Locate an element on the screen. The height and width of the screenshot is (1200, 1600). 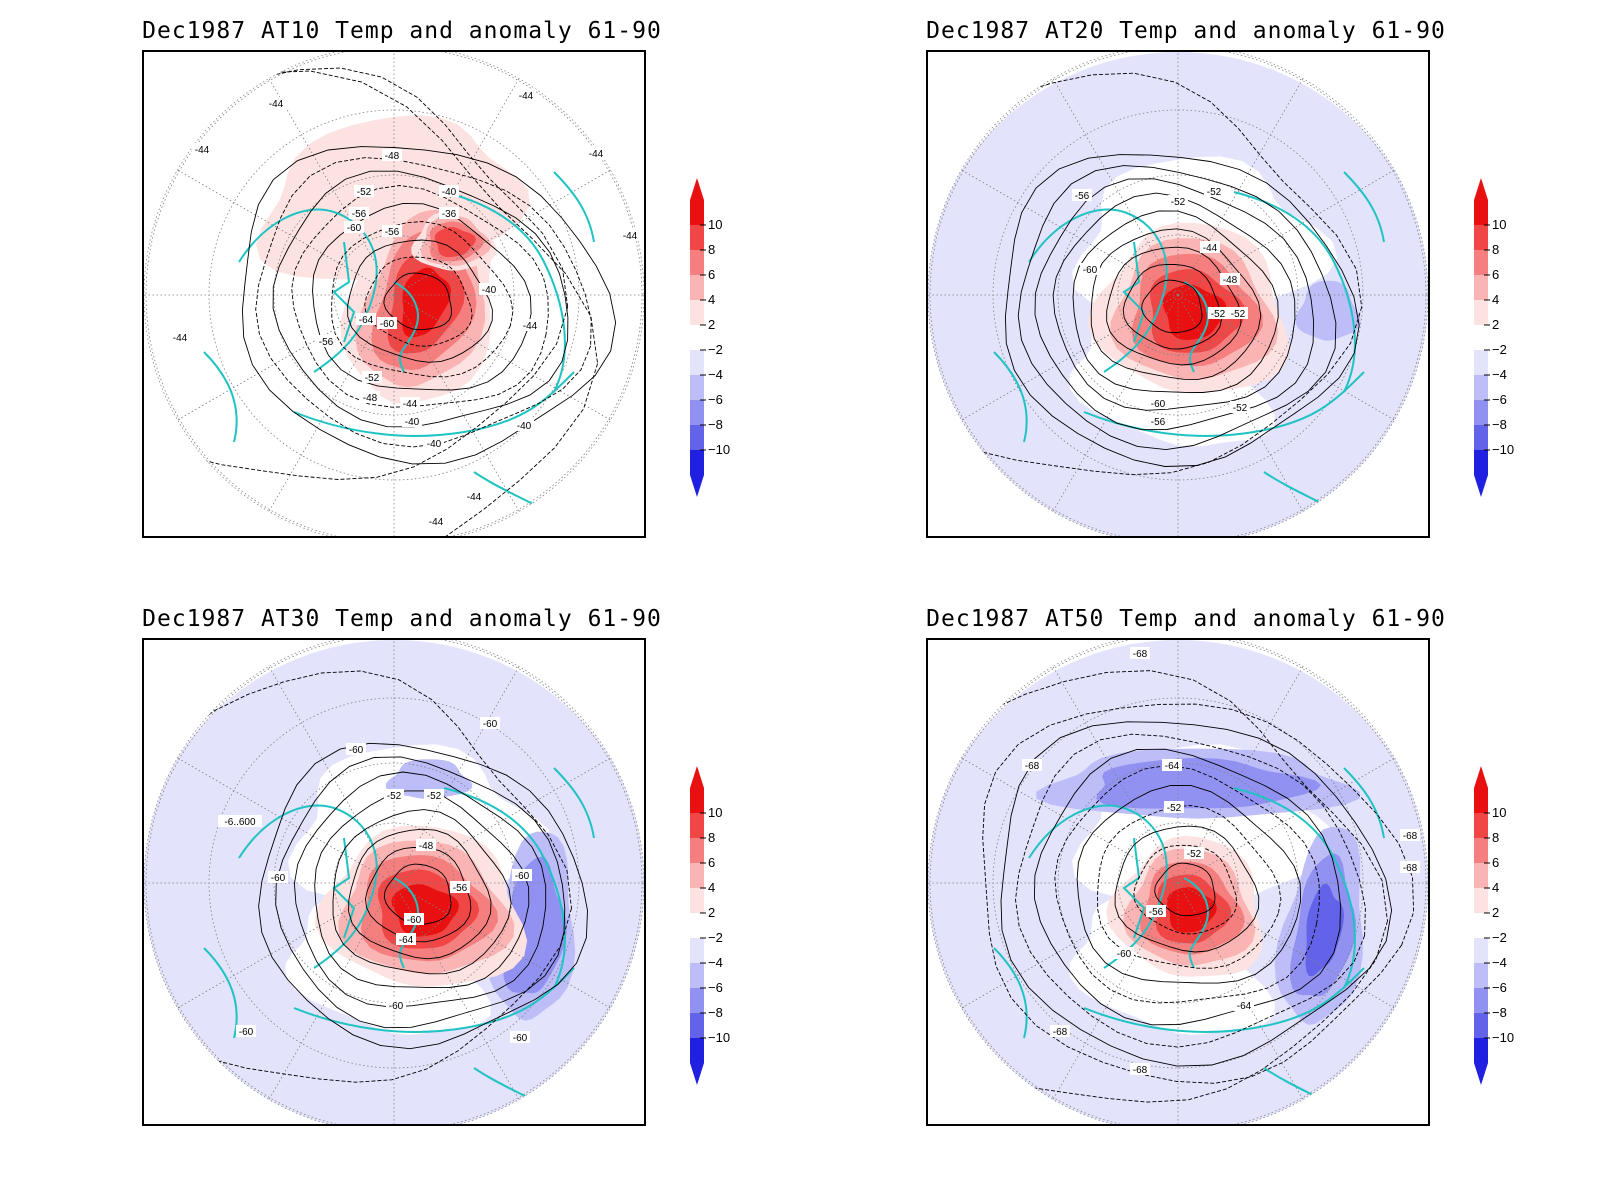
panel-title: Dec1987 AT50 Temp and anomaly 61-90 is located at coordinates (1186, 619).